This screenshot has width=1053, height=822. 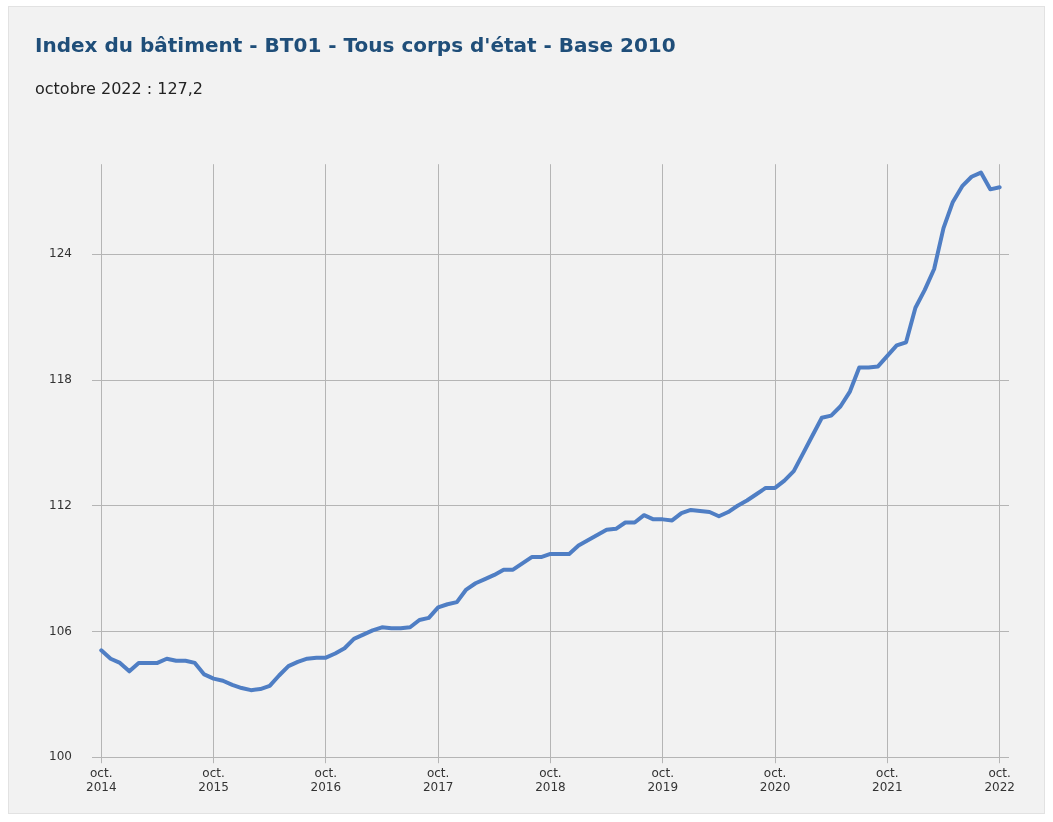 What do you see at coordinates (213, 779) in the screenshot?
I see `x-tick-label: oct. 2015` at bounding box center [213, 779].